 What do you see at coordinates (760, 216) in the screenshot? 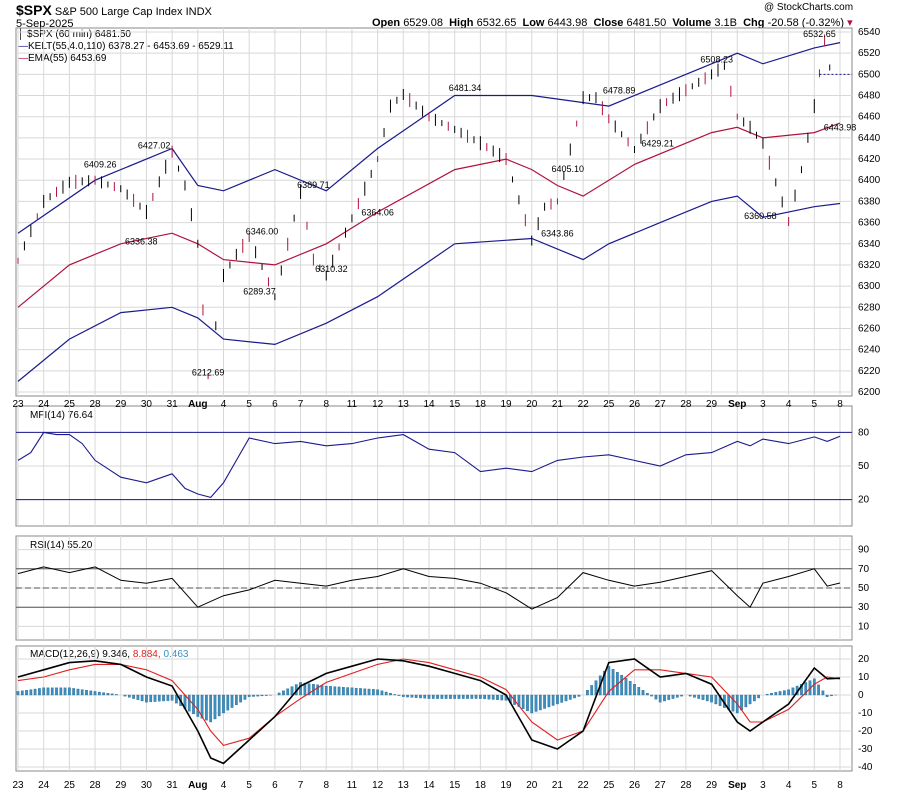
I see `price-annotation: 6360.58` at bounding box center [760, 216].